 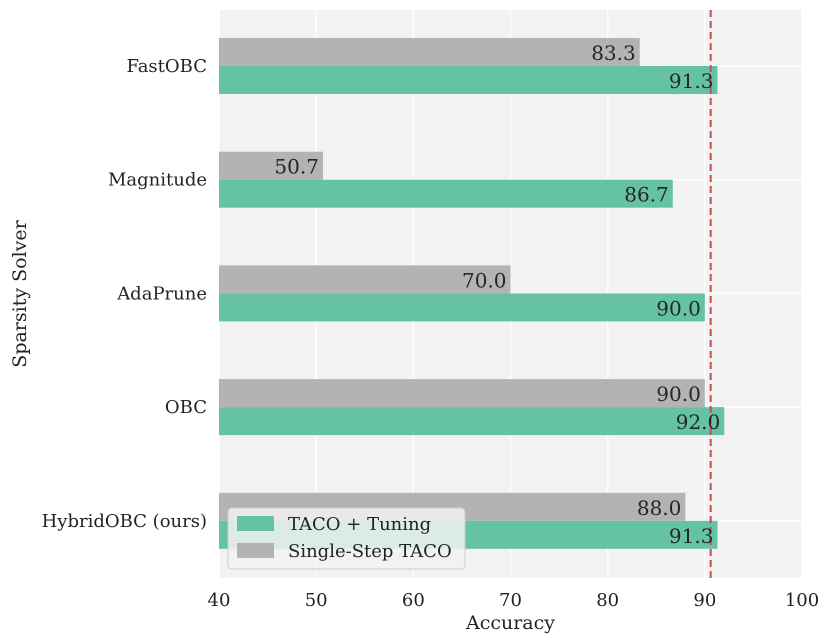 I want to click on y-tick-label-hybridobc-ours: HybridOBC (ours), so click(x=124, y=521).